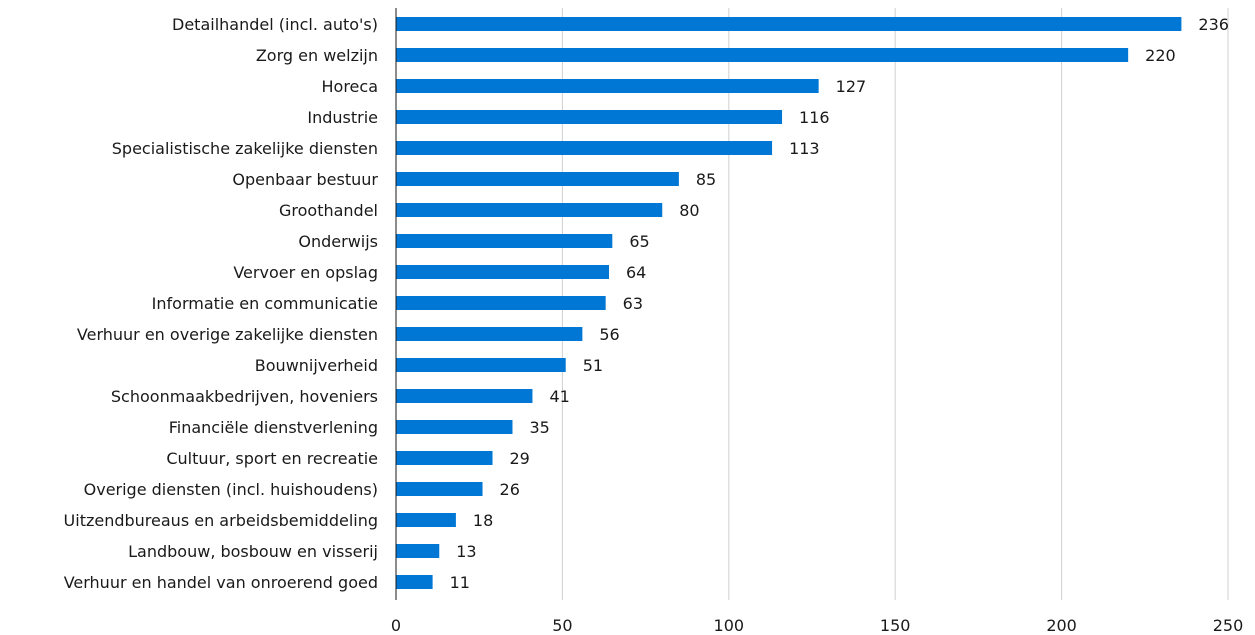 The image size is (1255, 635). Describe the element at coordinates (272, 458) in the screenshot. I see `category-label: Cultuur, sport en recreatie` at that location.